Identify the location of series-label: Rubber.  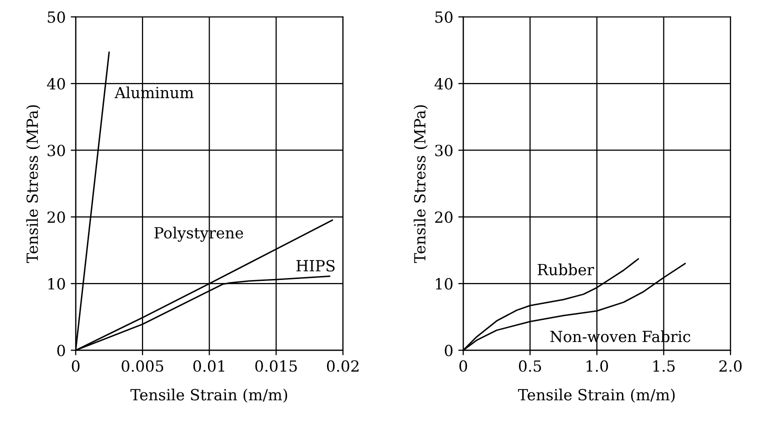
(566, 270).